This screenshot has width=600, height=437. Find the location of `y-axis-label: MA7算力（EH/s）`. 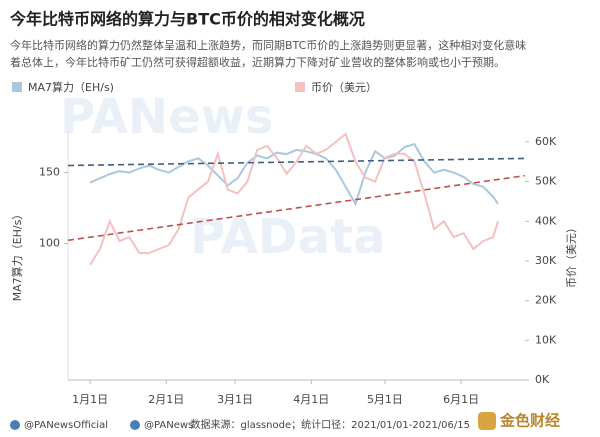

y-axis-label: MA7算力（EH/s） is located at coordinates (17, 255).